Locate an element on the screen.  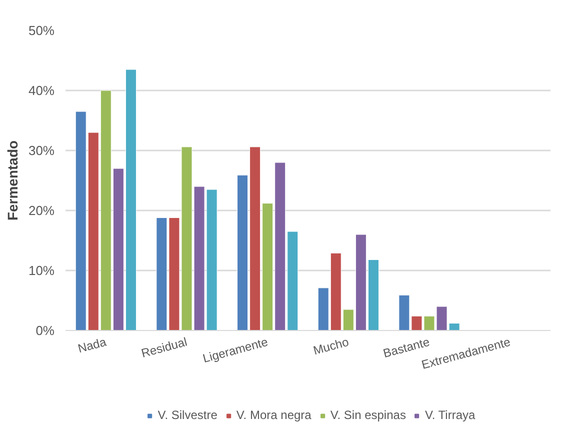
x-tick-label: Mucho is located at coordinates (331, 346).